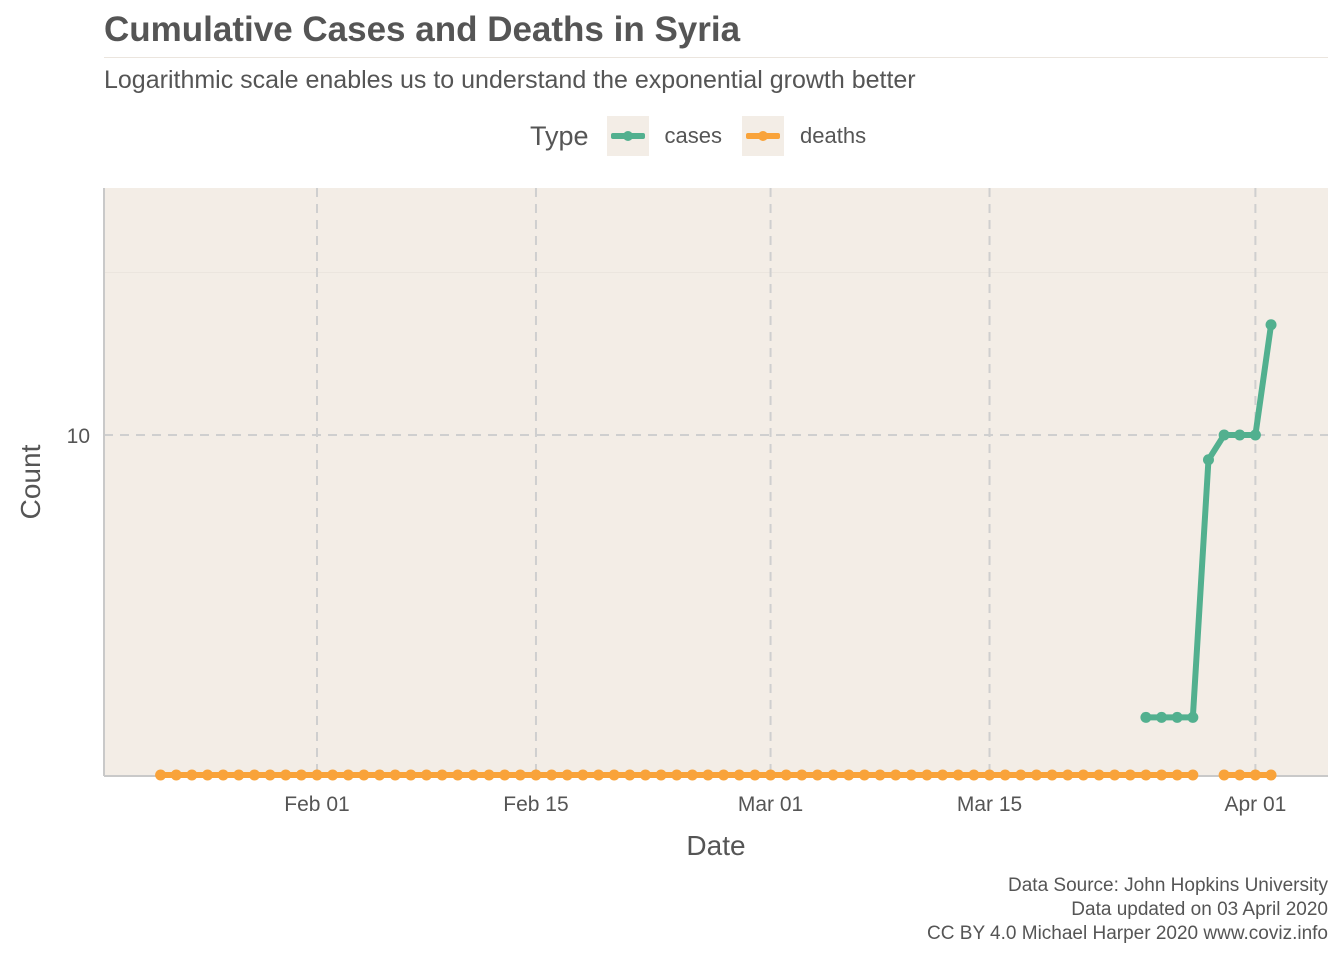 The width and height of the screenshot is (1344, 960). Describe the element at coordinates (78, 436) in the screenshot. I see `y-tick-label: 10` at that location.